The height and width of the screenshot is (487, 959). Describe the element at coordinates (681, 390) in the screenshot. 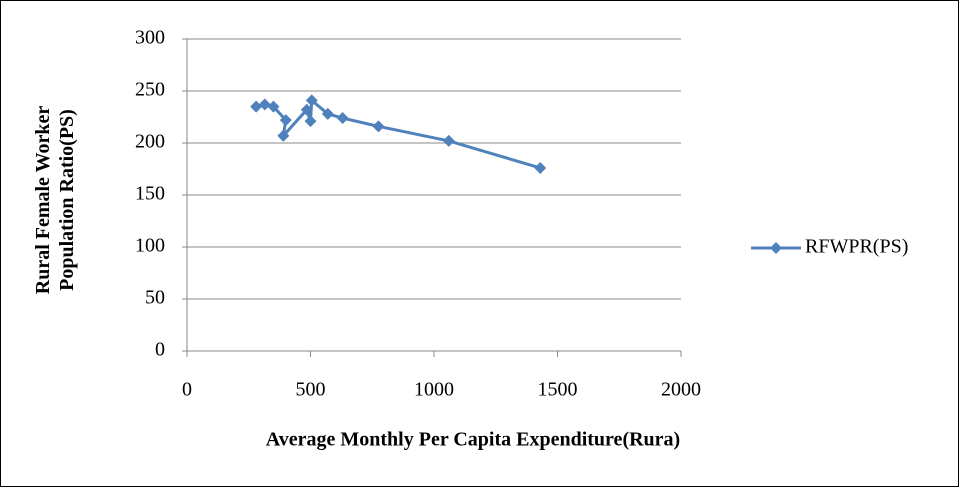

I see `x-tick-label: 2000` at that location.